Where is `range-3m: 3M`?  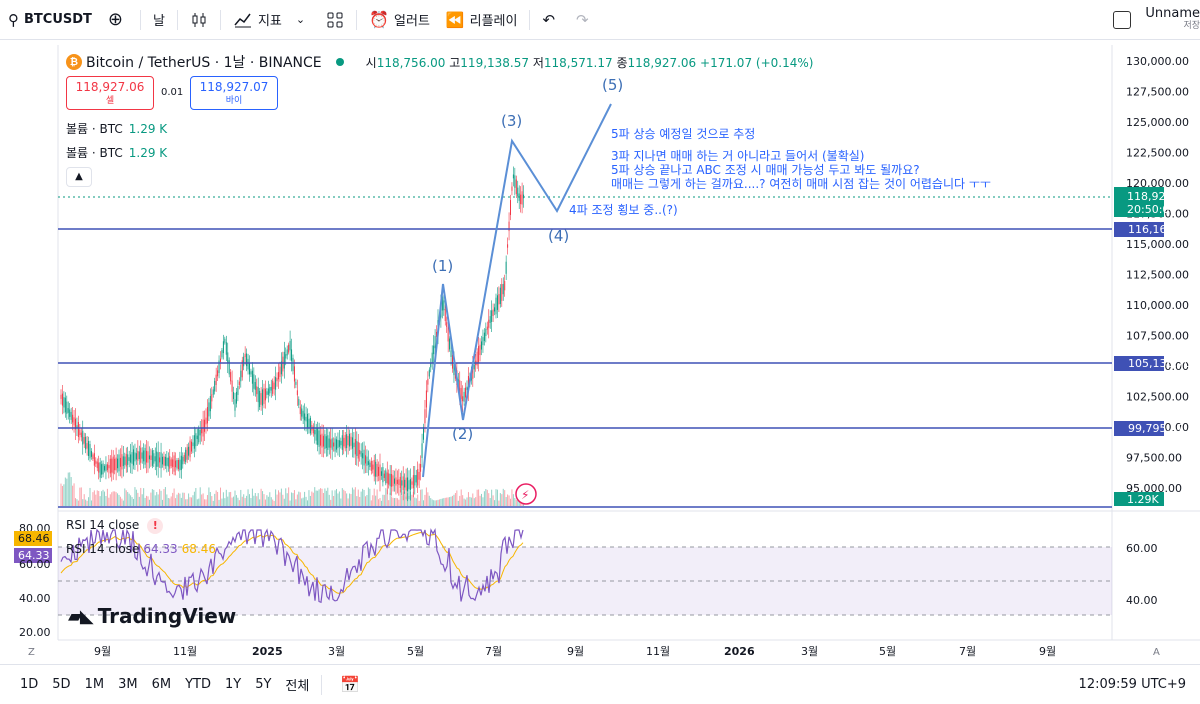
range-3m: 3M is located at coordinates (128, 684).